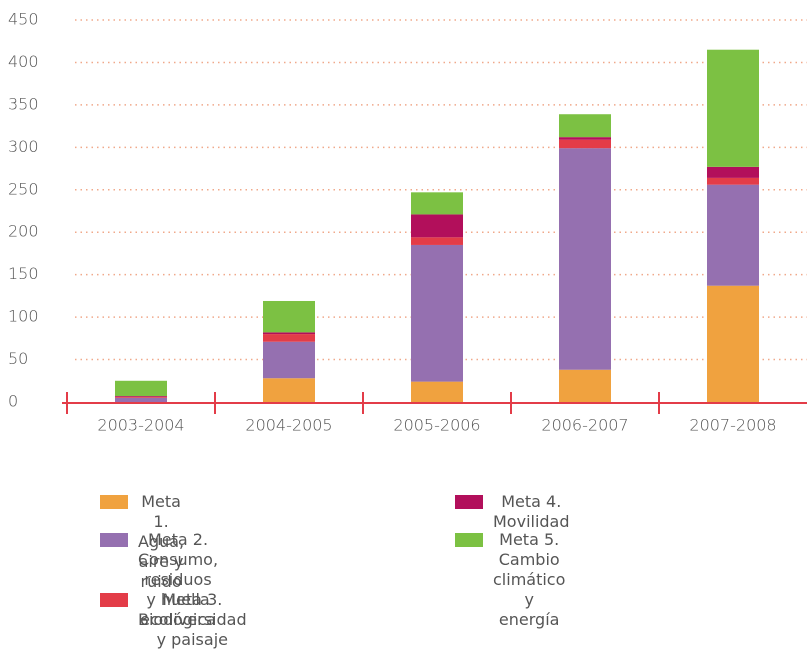 This screenshot has height=650, width=807. What do you see at coordinates (140, 425) in the screenshot?
I see `x-tick-label: 2003-2004` at bounding box center [140, 425].